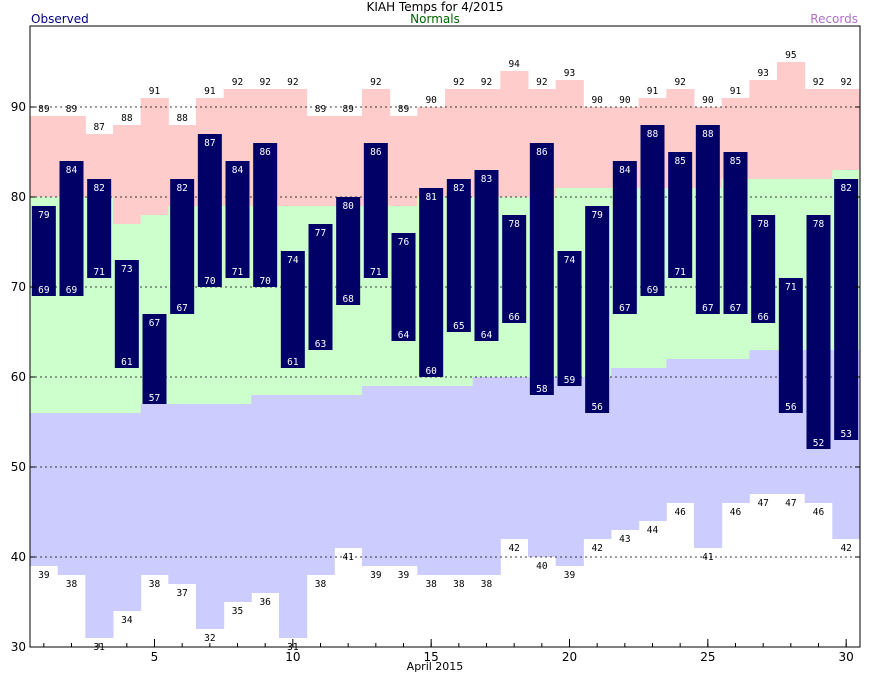 The image size is (870, 676). I want to click on observed-high-label: 87, so click(209, 143).